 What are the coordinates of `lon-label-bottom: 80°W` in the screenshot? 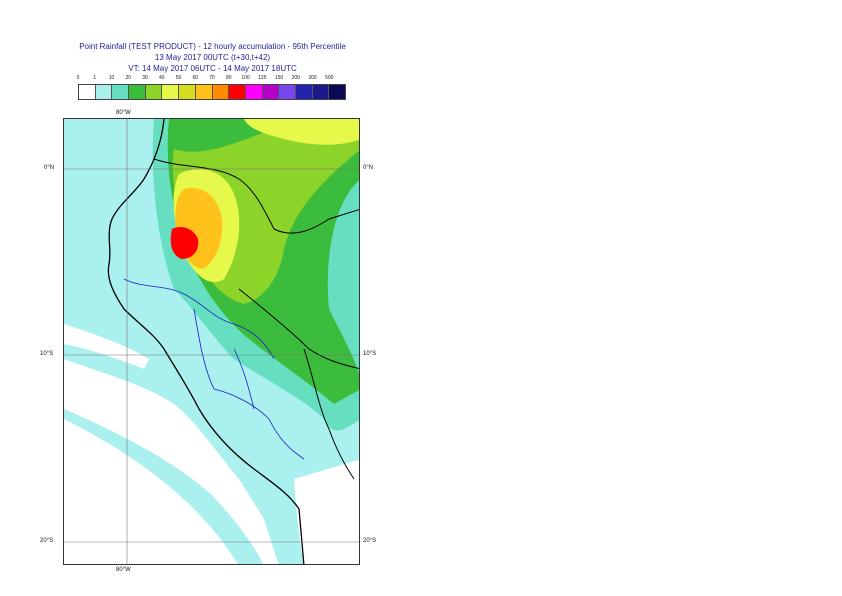 It's located at (123, 570).